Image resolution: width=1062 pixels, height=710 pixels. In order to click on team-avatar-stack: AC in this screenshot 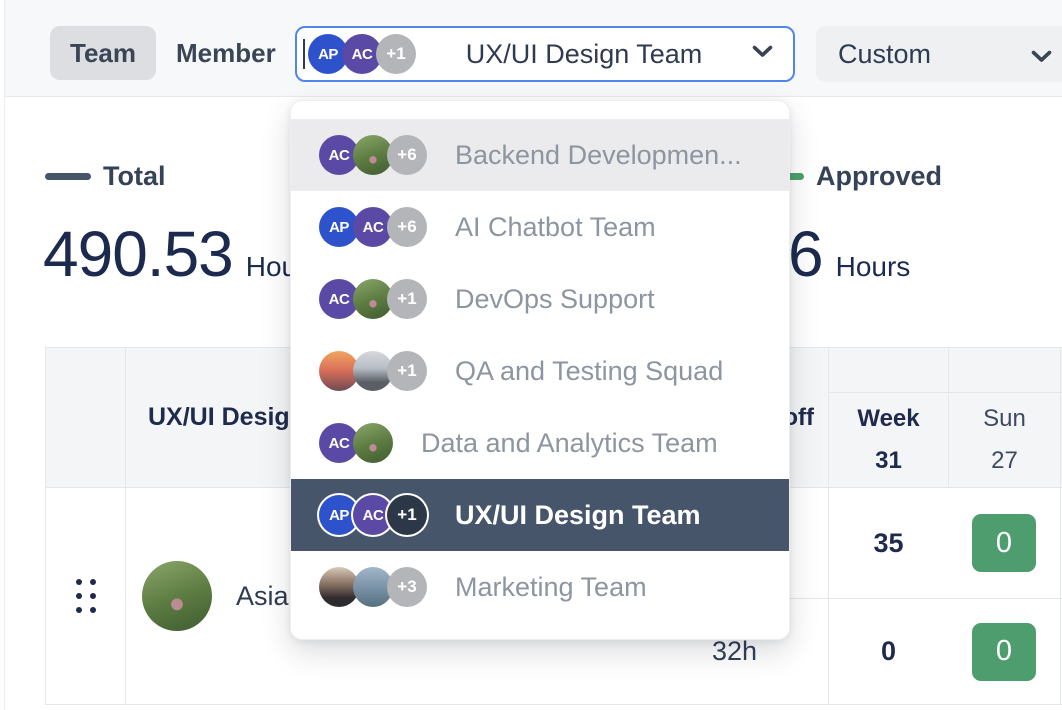, I will do `click(356, 443)`.